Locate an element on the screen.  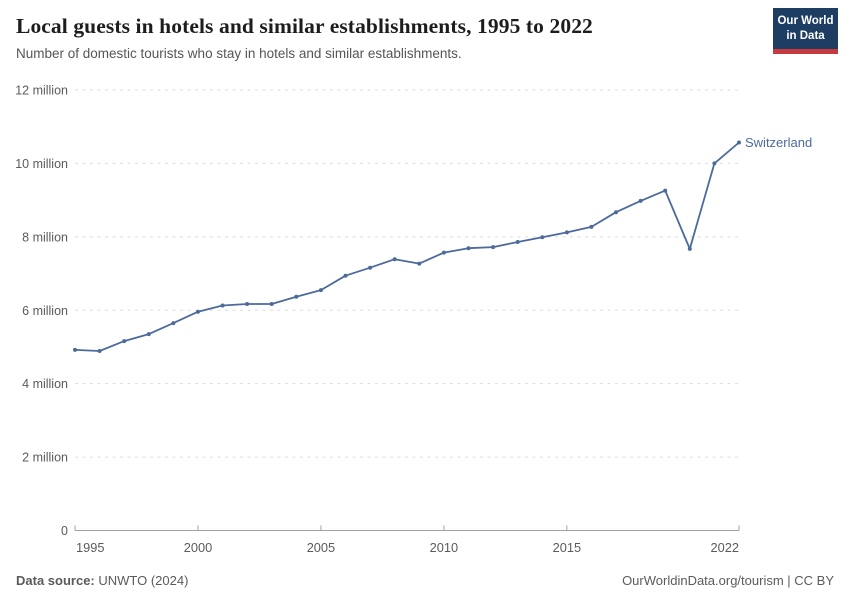
y-axis-tick-label: 2 million is located at coordinates (45, 458).